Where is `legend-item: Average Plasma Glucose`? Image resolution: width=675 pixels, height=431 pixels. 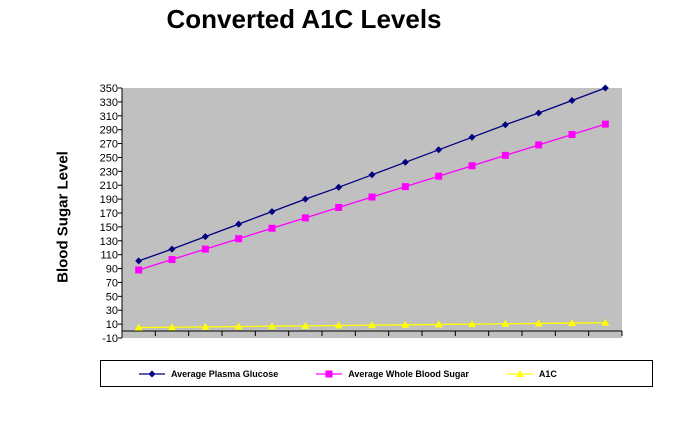 legend-item: Average Plasma Glucose is located at coordinates (208, 374).